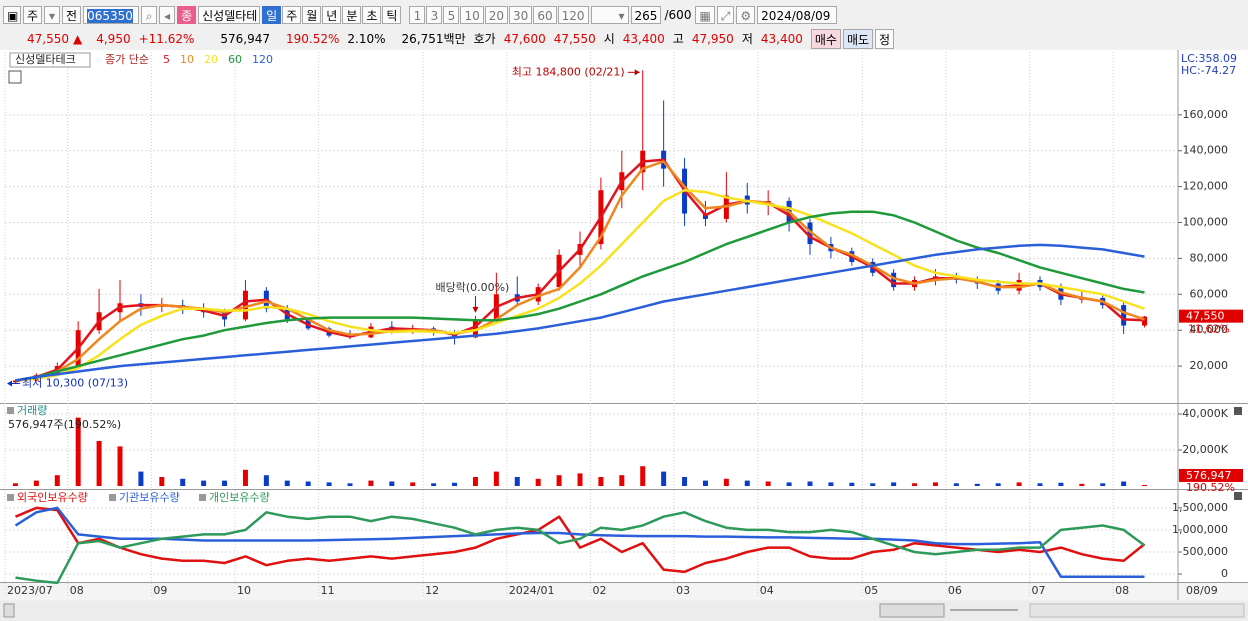 This screenshot has width=1248, height=621. I want to click on x-tick-label: 12, so click(432, 590).